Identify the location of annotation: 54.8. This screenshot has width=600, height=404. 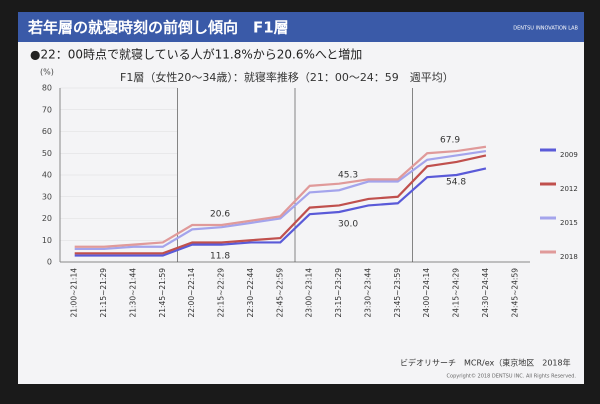
(456, 183).